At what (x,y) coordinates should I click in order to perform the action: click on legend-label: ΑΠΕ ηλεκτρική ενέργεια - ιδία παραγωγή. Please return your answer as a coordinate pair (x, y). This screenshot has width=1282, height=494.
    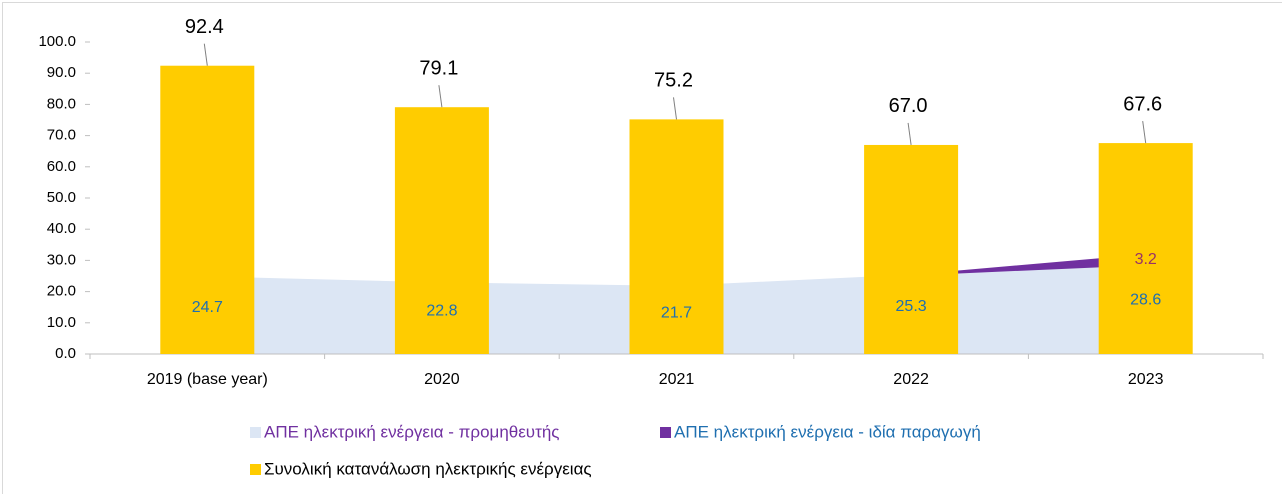
    Looking at the image, I should click on (827, 431).